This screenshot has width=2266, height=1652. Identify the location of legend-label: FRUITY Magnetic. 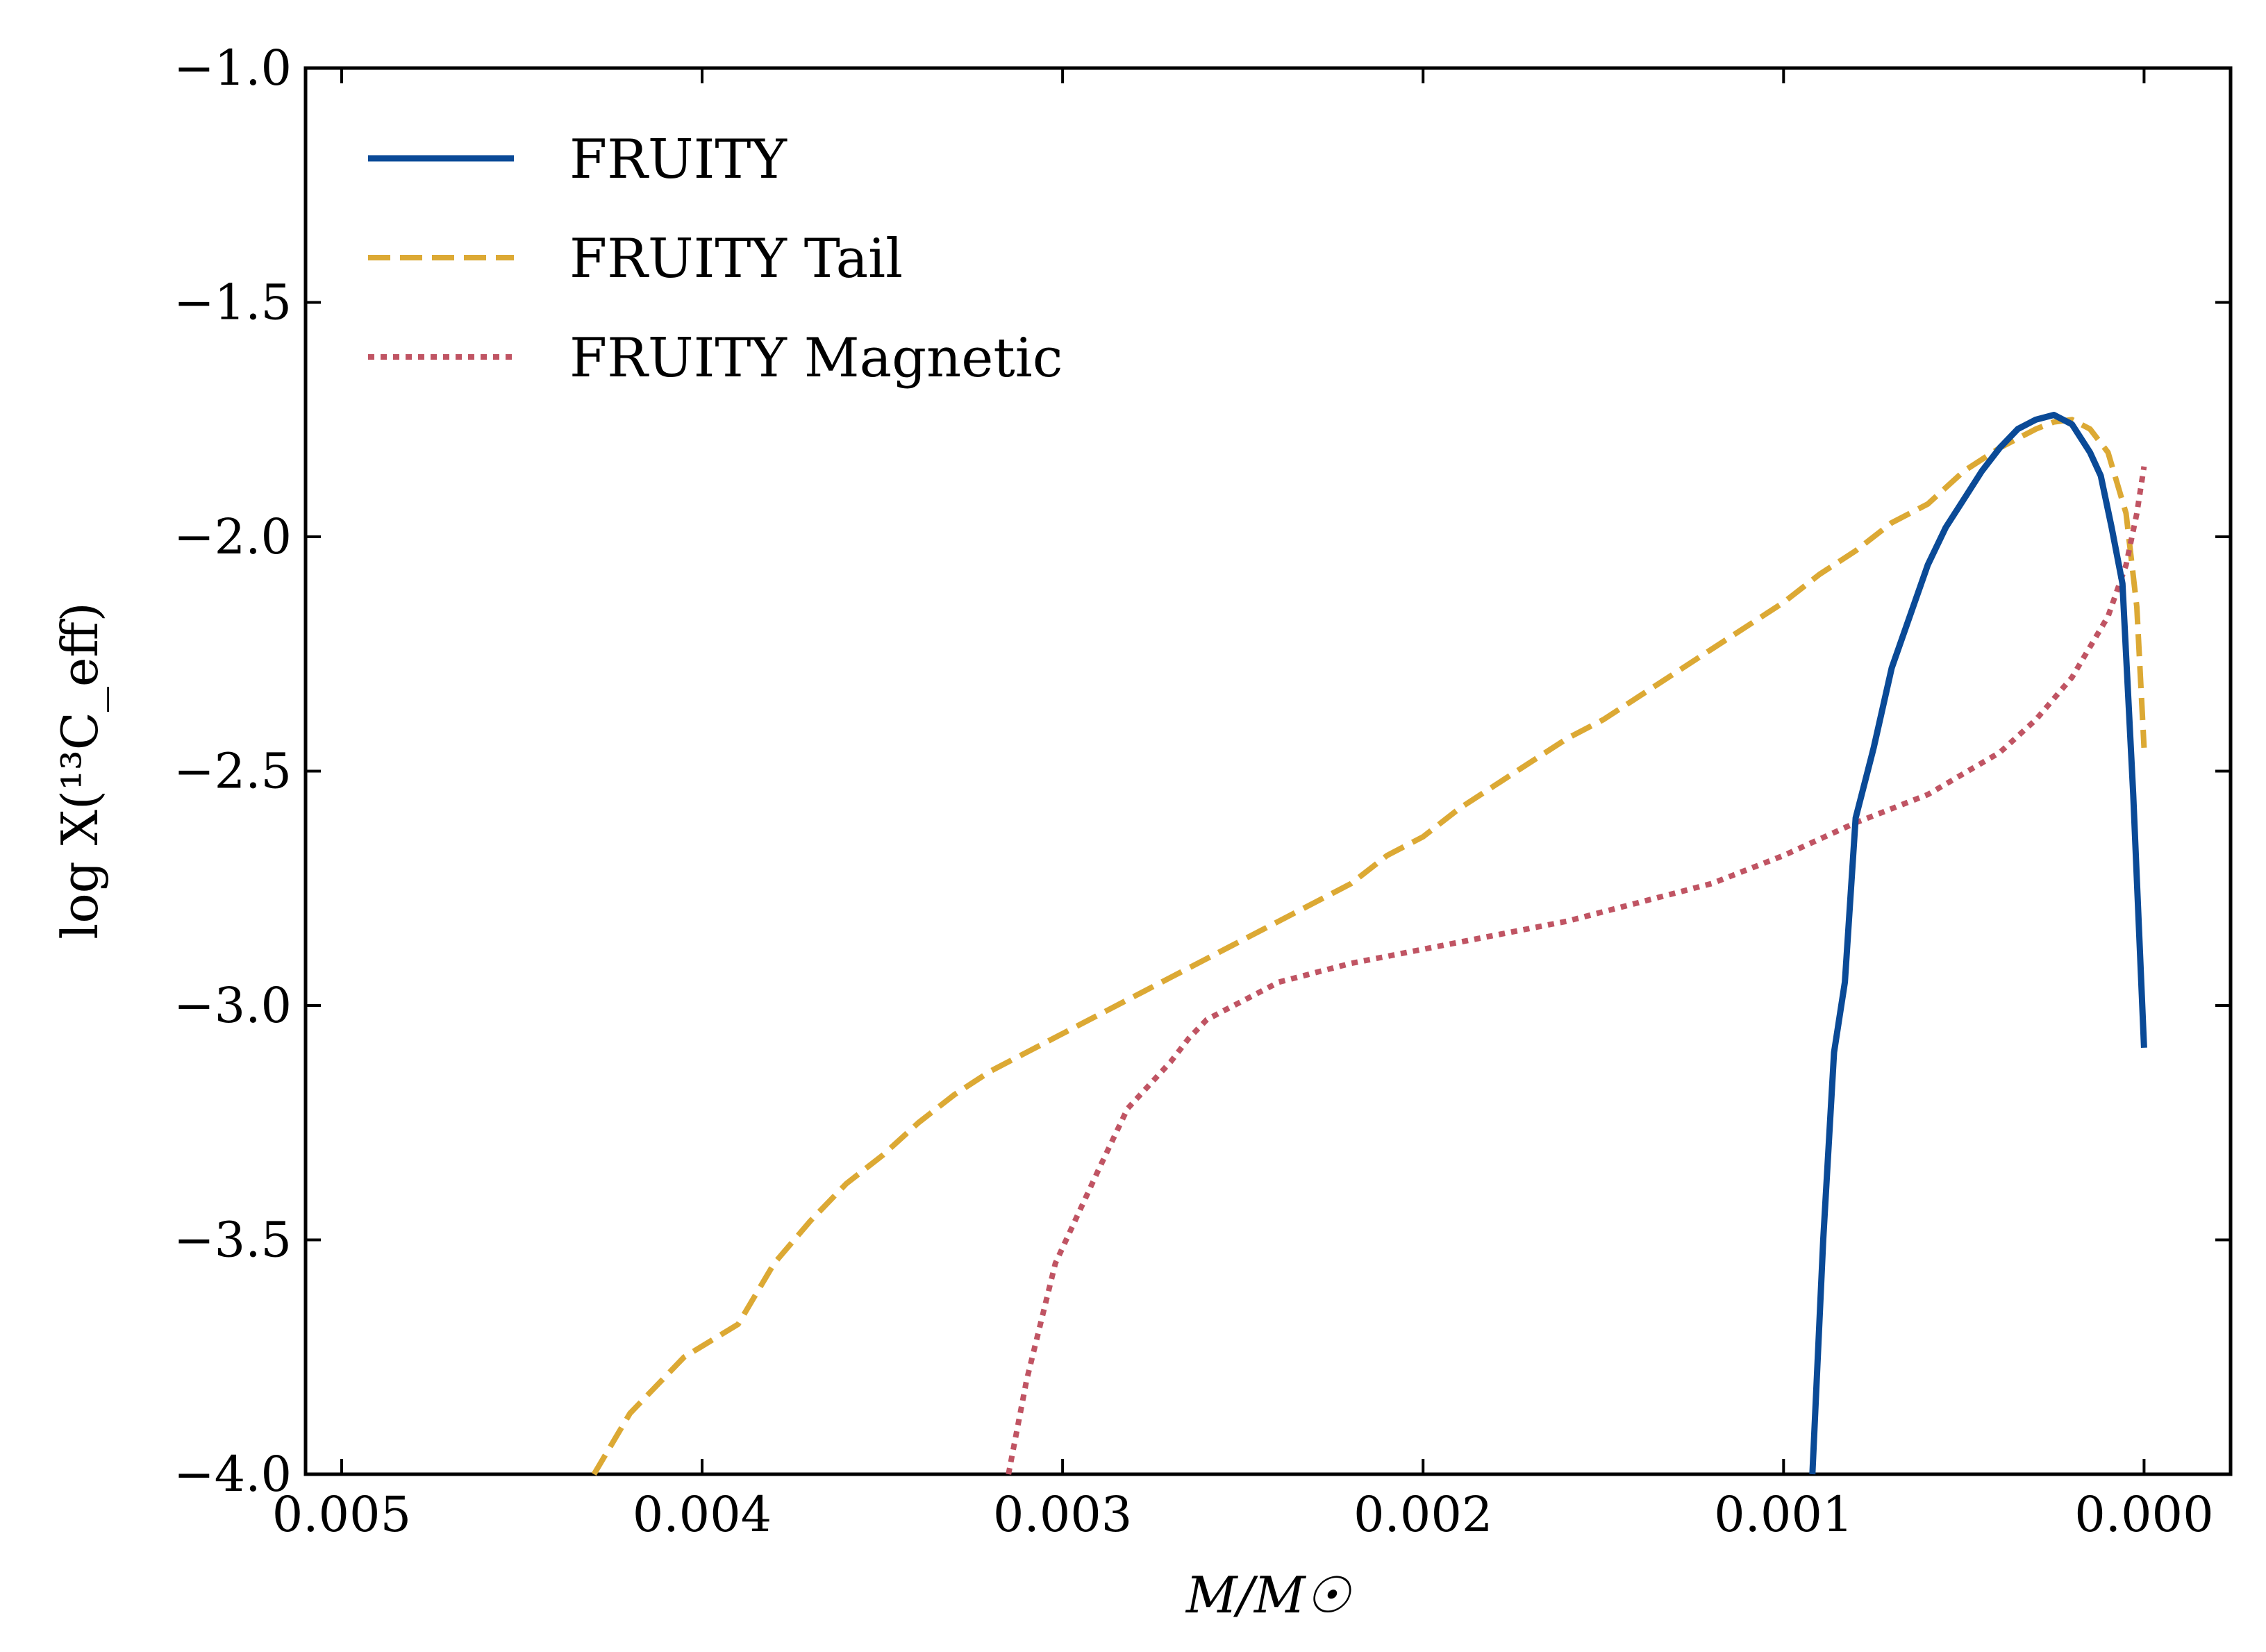
(816, 359).